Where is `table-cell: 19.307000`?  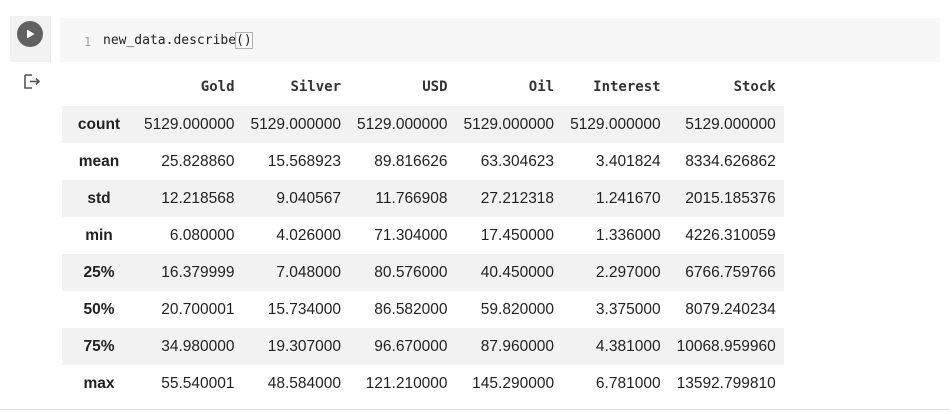 table-cell: 19.307000 is located at coordinates (304, 346).